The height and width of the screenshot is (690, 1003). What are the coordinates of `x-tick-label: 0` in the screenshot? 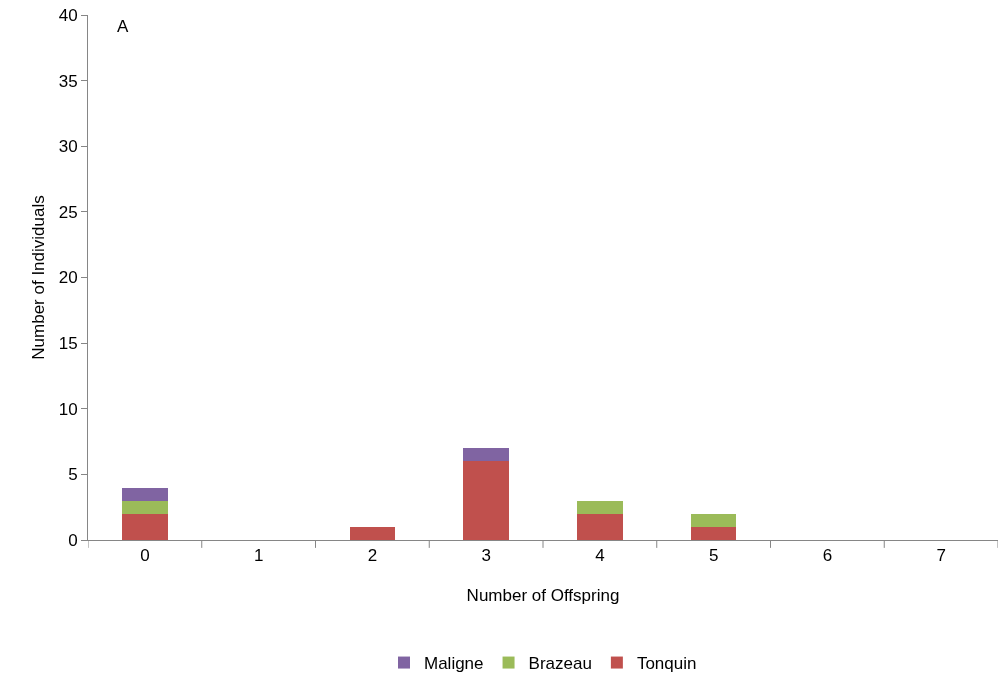 It's located at (145, 556).